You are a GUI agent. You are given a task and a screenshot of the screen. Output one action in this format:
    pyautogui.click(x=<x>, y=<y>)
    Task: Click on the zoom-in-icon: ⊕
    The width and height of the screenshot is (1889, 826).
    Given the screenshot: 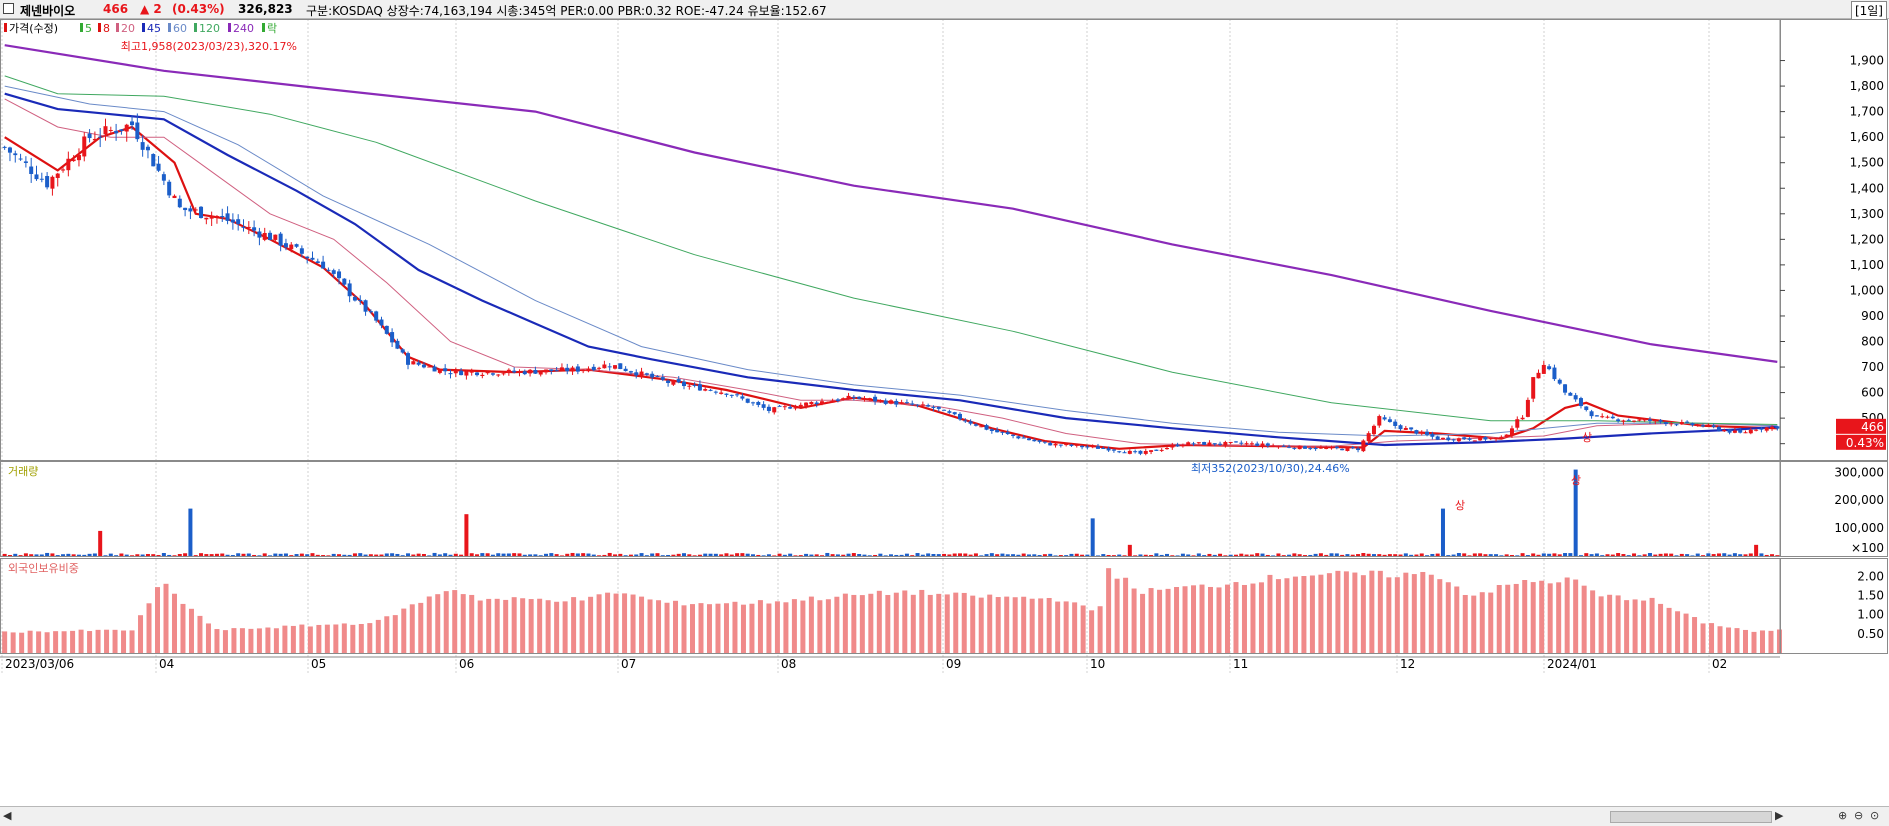 What is the action you would take?
    pyautogui.click(x=1843, y=815)
    